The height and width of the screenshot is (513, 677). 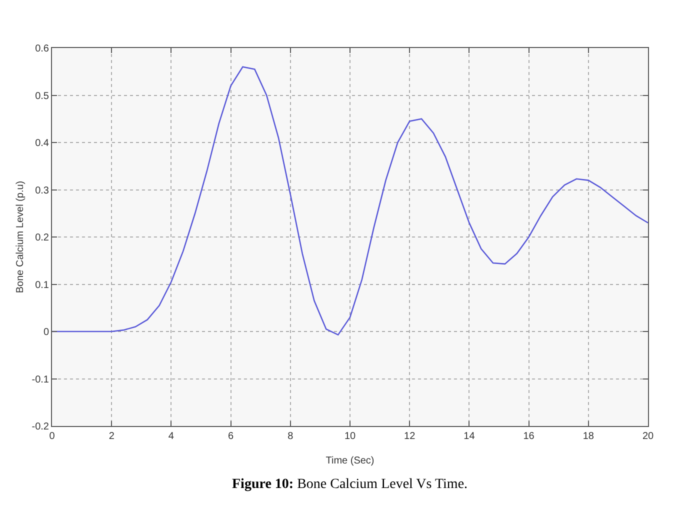 What do you see at coordinates (42, 190) in the screenshot?
I see `y-tick-label: 0.3` at bounding box center [42, 190].